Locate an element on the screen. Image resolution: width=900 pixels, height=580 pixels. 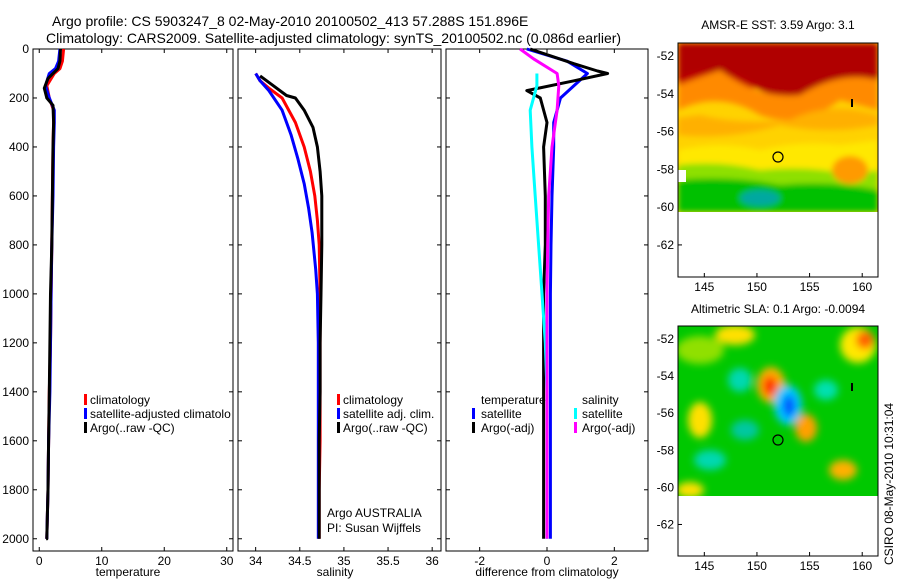
sla-heatmap is located at coordinates (778, 411).